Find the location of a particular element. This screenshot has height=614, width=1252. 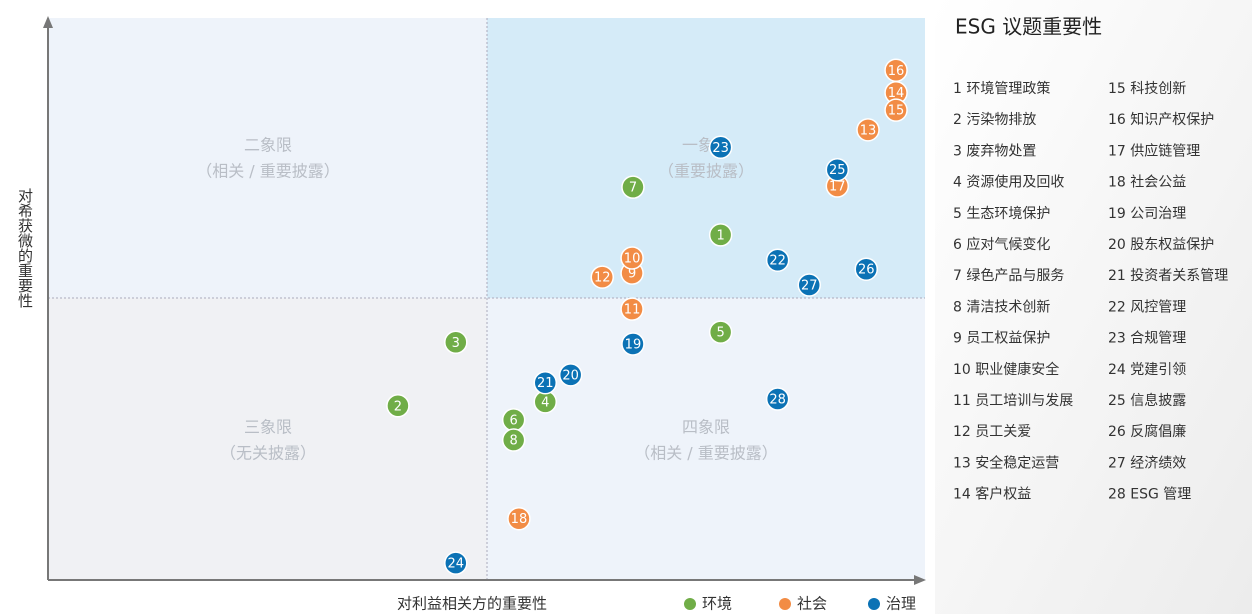

point-label: 26 is located at coordinates (866, 270).